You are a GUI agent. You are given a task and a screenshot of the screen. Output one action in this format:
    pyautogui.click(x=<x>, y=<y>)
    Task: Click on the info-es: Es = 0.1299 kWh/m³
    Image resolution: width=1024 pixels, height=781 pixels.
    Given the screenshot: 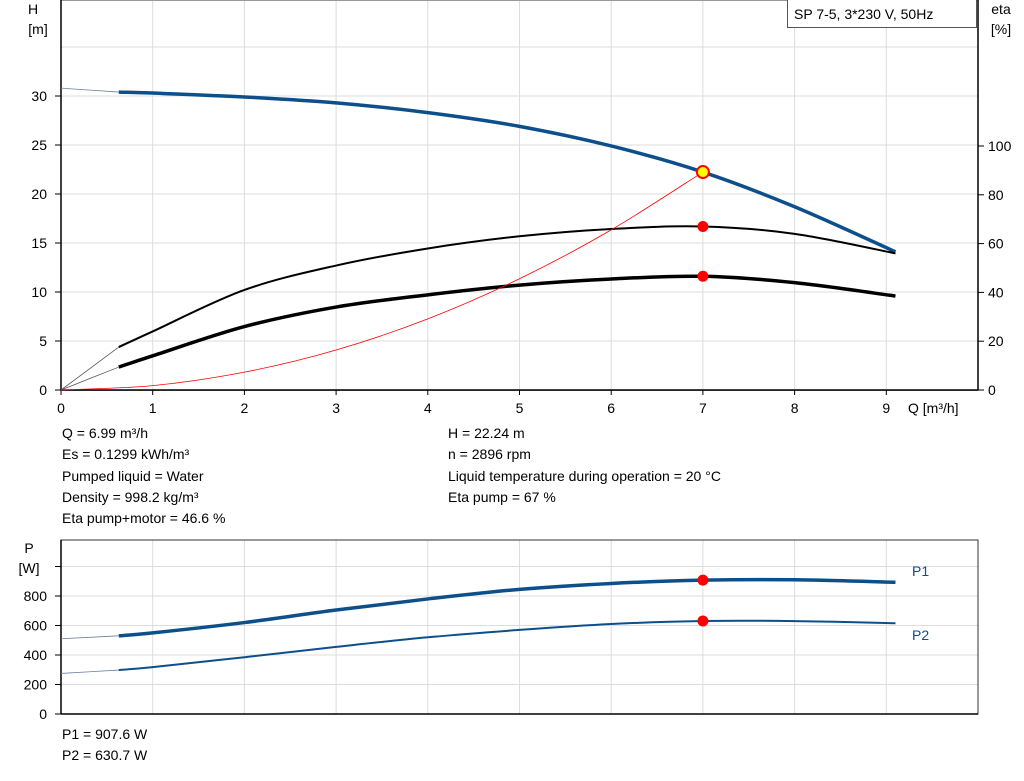 What is the action you would take?
    pyautogui.click(x=126, y=454)
    